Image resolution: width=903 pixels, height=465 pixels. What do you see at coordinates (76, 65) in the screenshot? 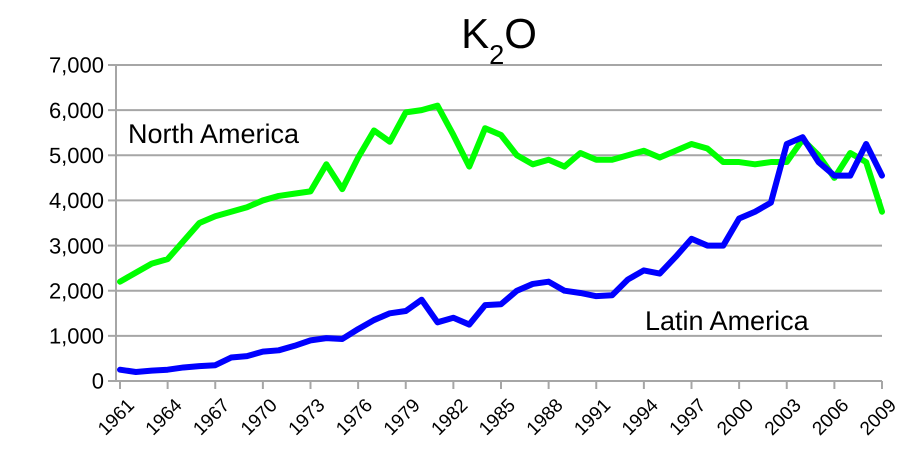
I see `y-tick-label: 7,000` at bounding box center [76, 65].